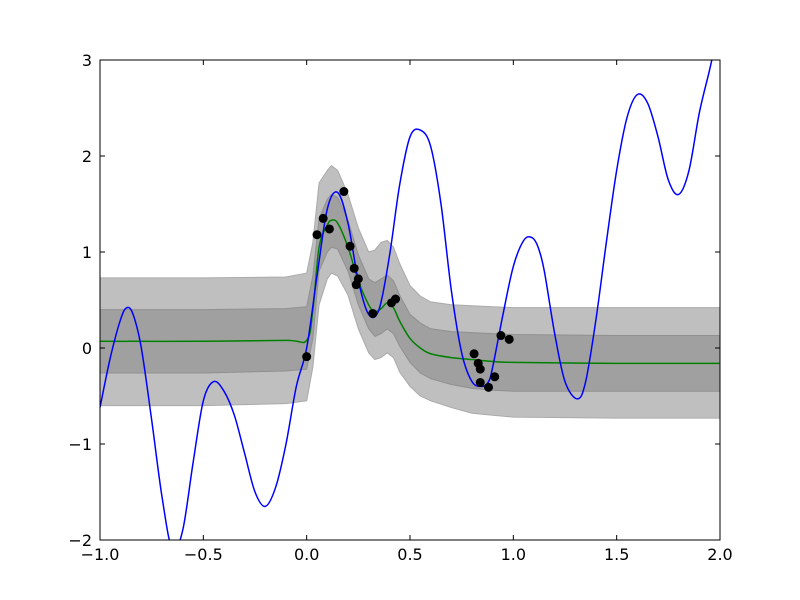 The image size is (800, 600). I want to click on y-tick-label: 0, so click(87, 348).